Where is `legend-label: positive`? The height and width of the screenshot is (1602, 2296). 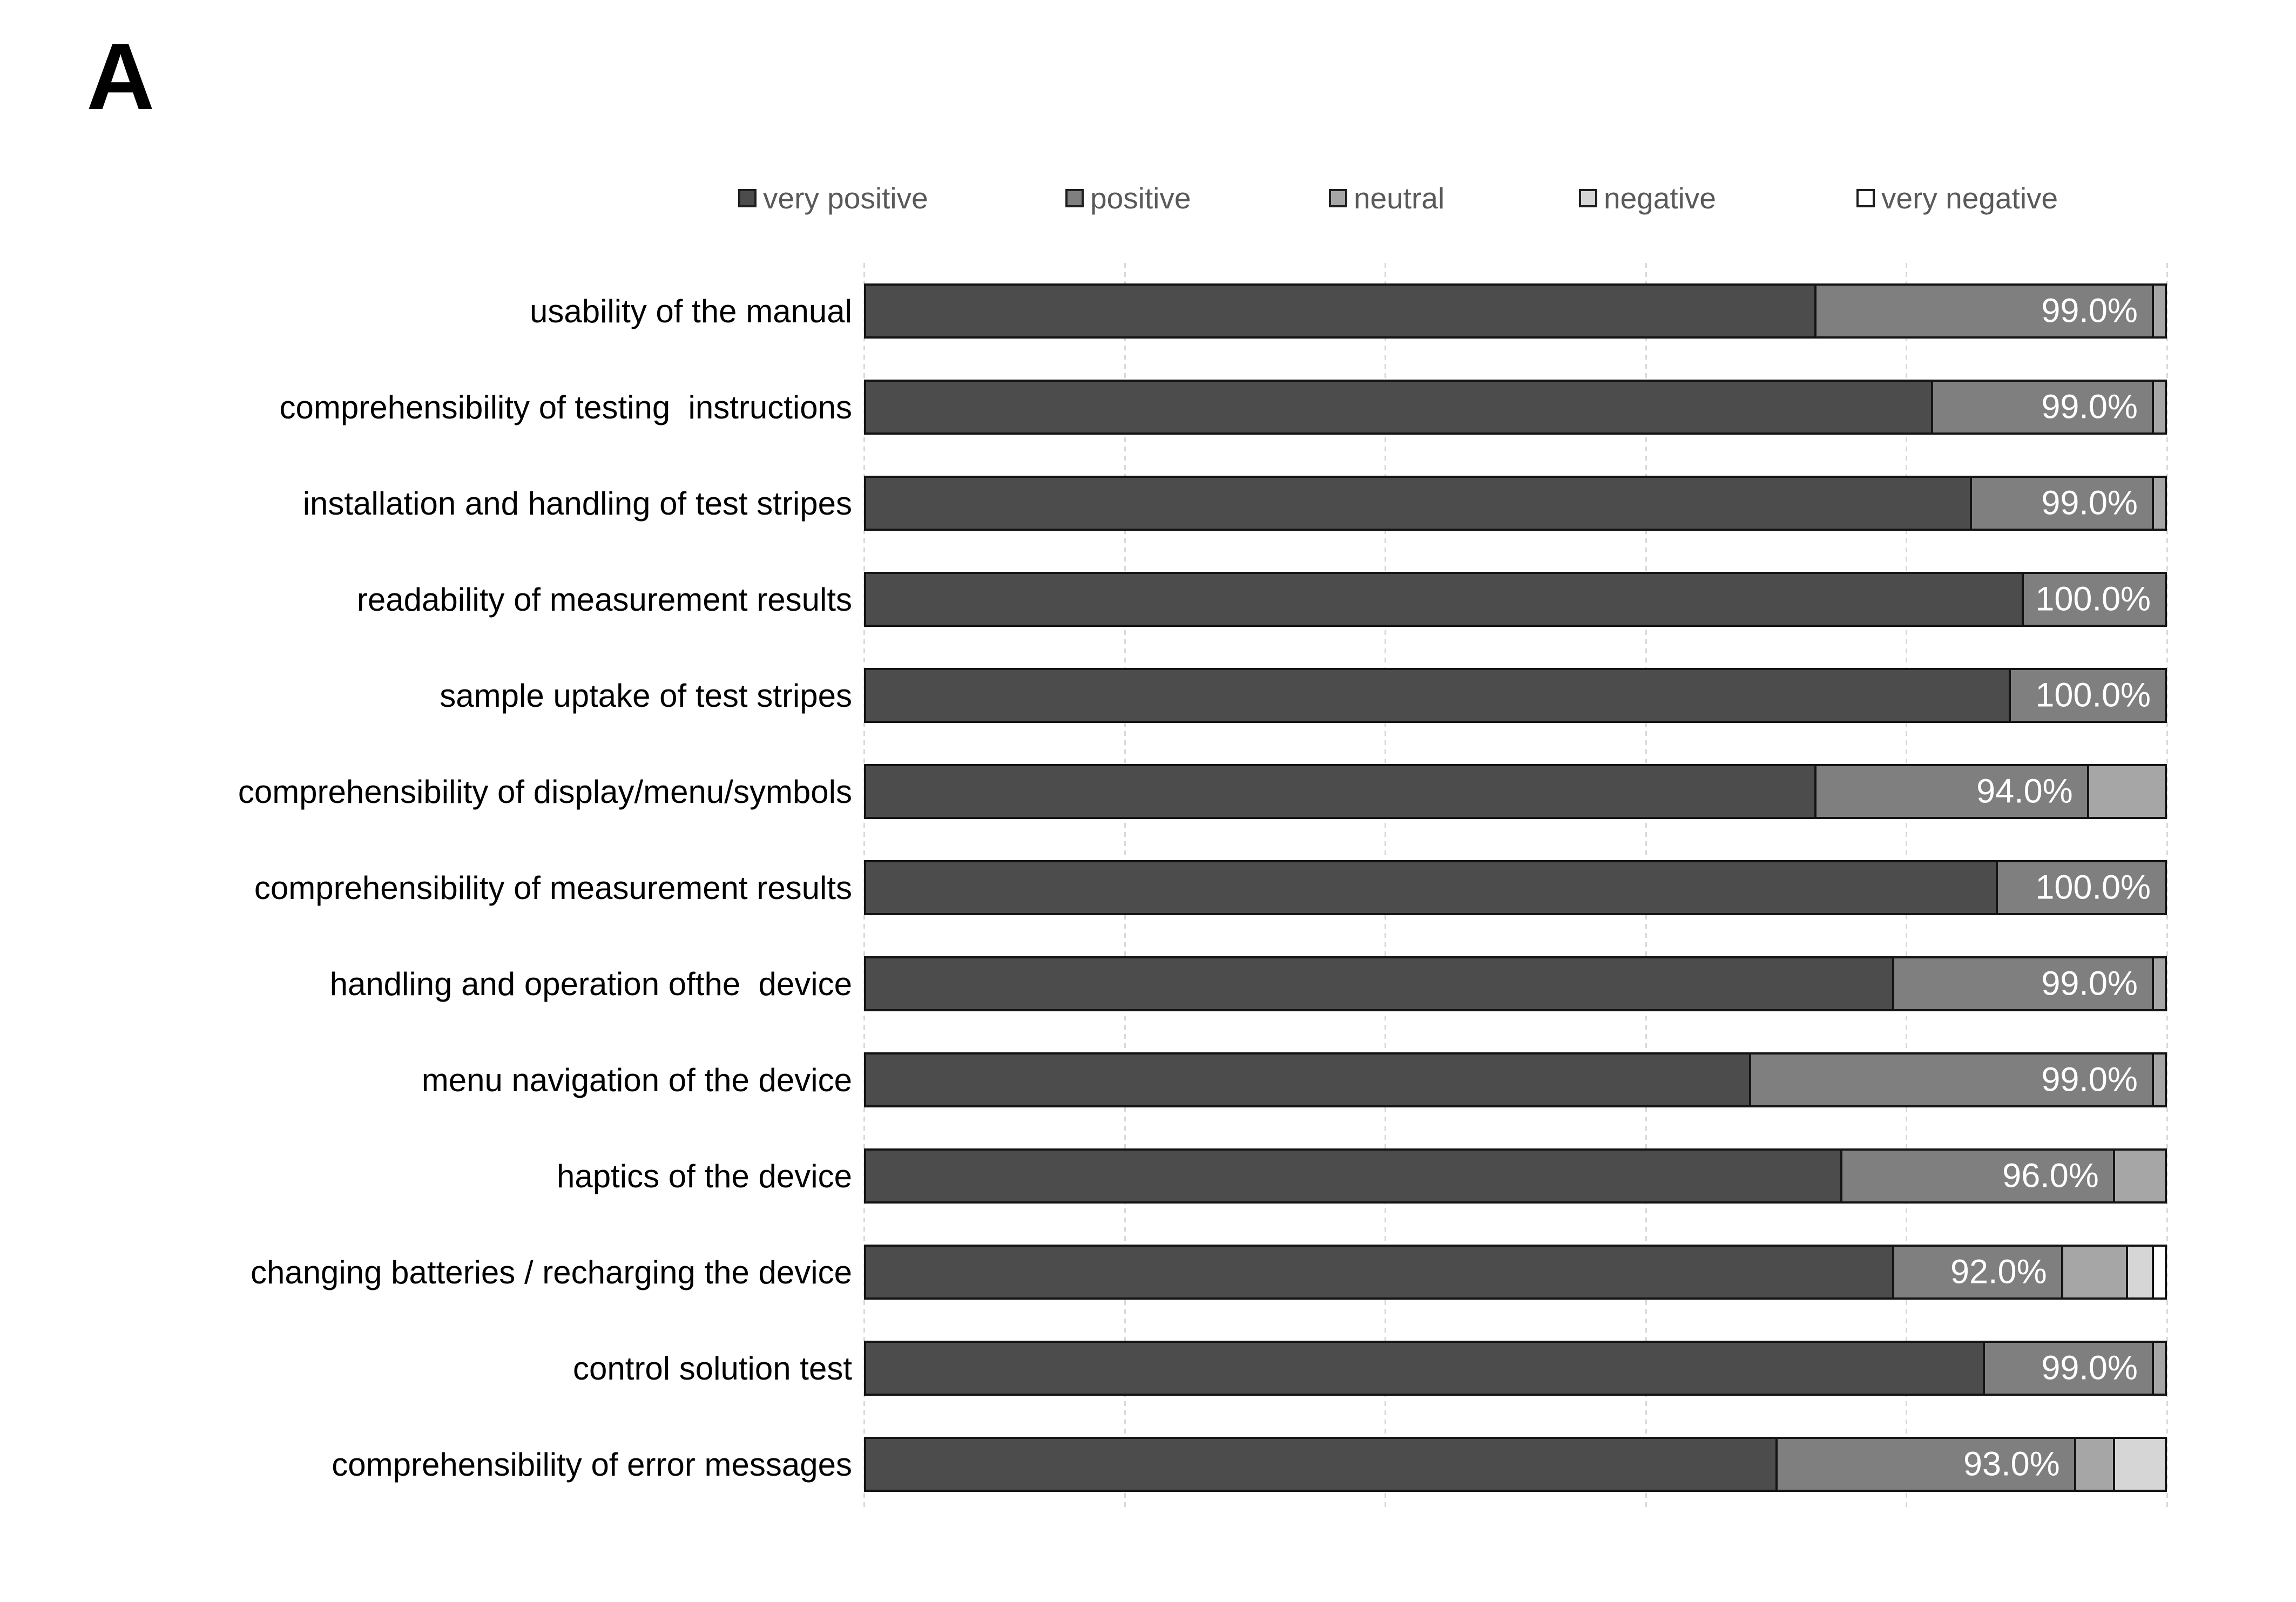 legend-label: positive is located at coordinates (1140, 198).